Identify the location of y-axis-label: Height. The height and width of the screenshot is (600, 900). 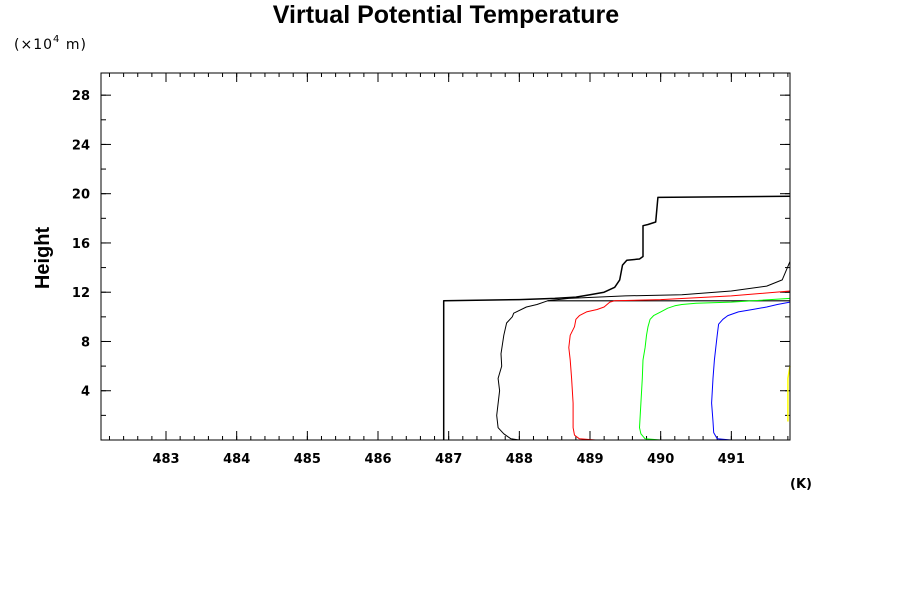
(43, 258).